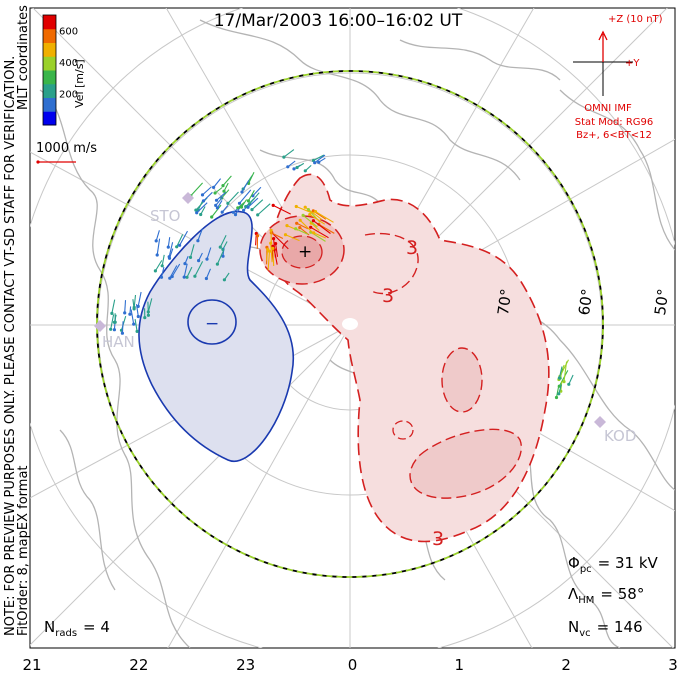 The width and height of the screenshot is (680, 678). What do you see at coordinates (212, 324) in the screenshot?
I see `minimum-mark: −` at bounding box center [212, 324].